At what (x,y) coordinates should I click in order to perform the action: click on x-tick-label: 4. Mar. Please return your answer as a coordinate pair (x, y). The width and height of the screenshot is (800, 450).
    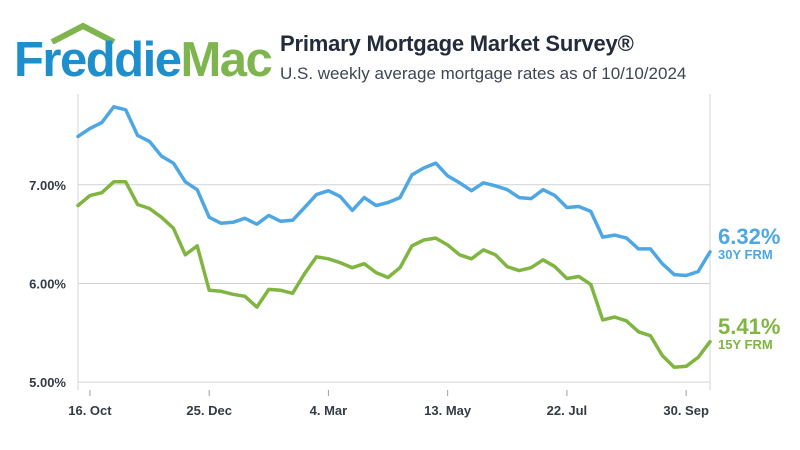
    Looking at the image, I should click on (329, 410).